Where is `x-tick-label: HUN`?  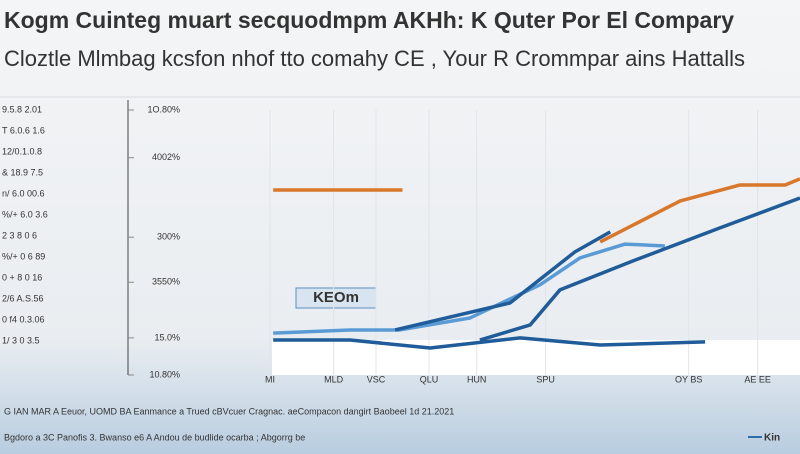 x-tick-label: HUN is located at coordinates (477, 379).